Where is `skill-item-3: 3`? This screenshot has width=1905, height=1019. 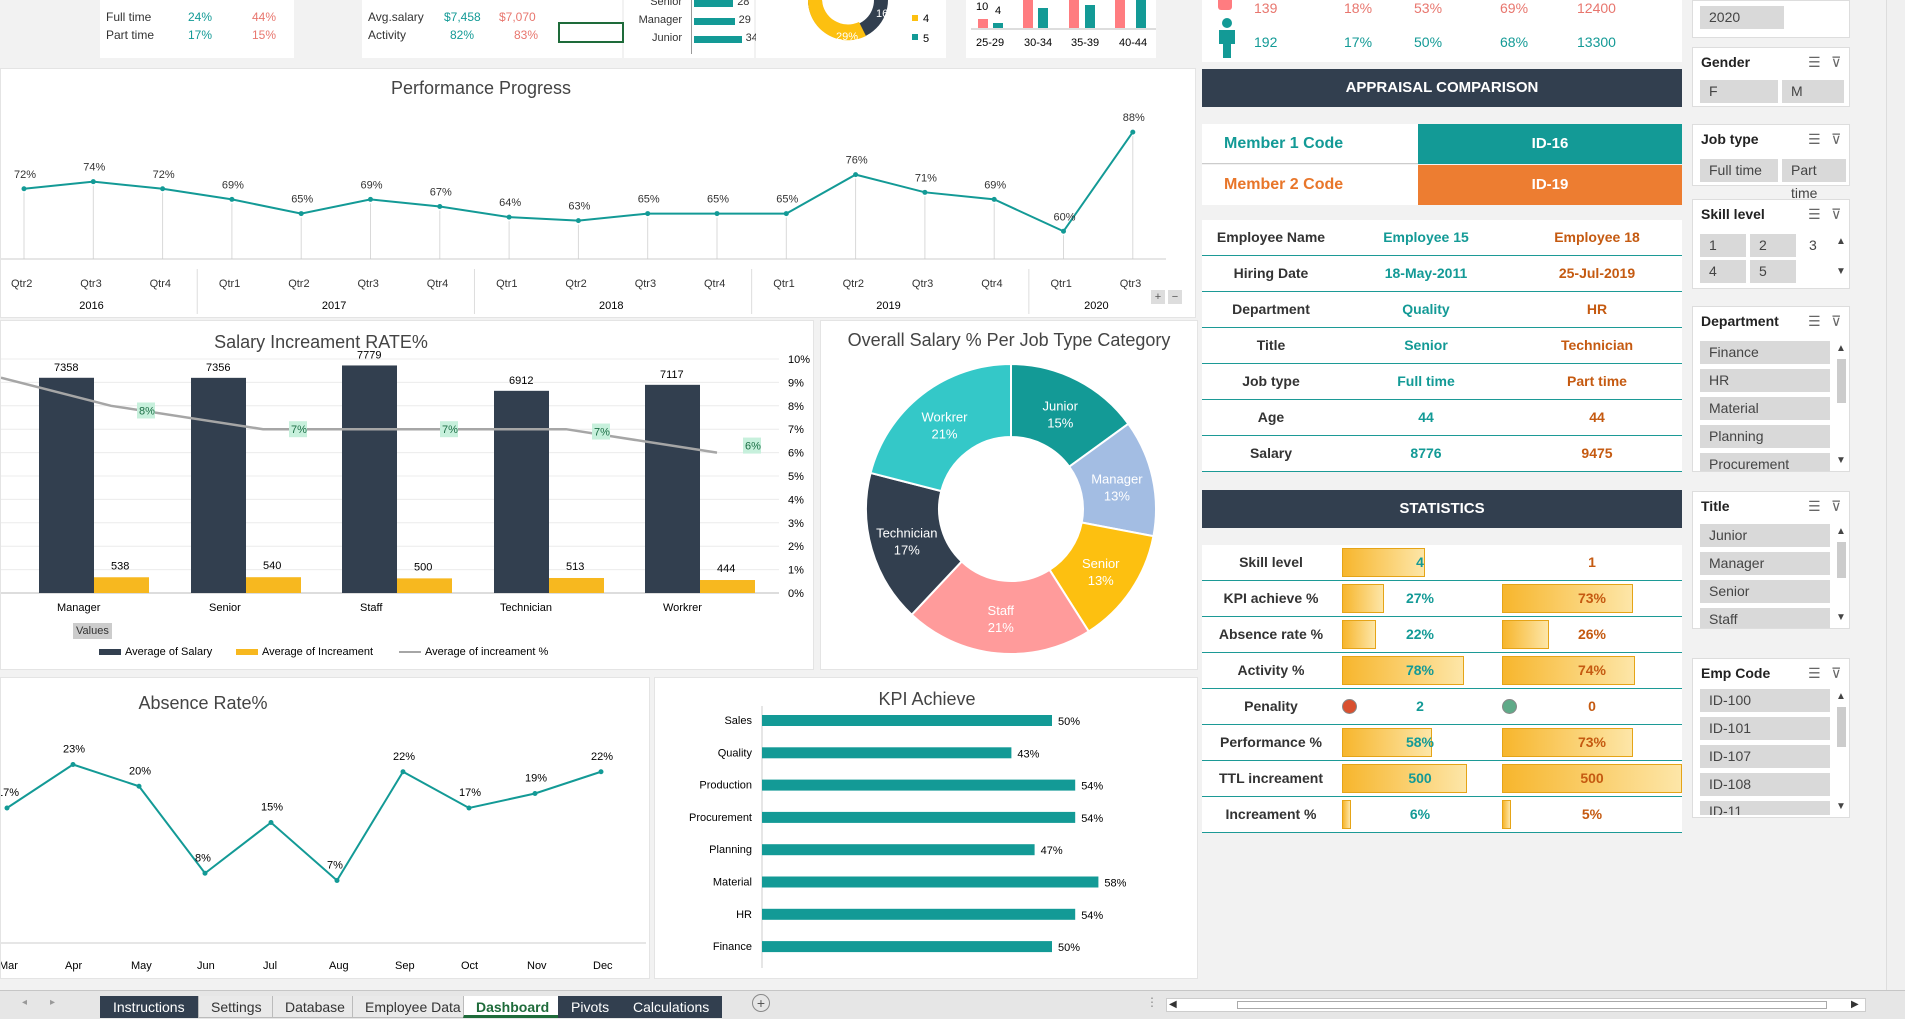 skill-item-3: 3 is located at coordinates (1819, 245).